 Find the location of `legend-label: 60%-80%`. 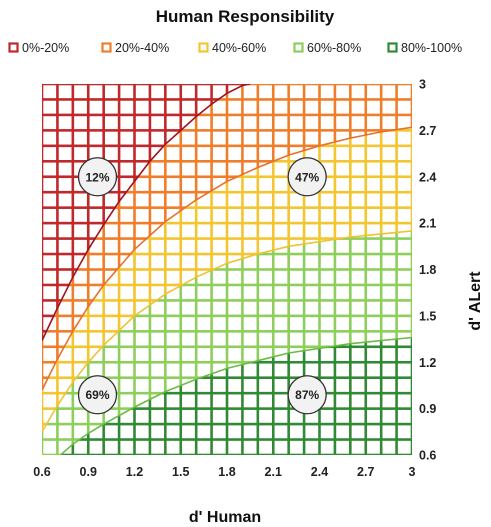

legend-label: 60%-80% is located at coordinates (334, 48).